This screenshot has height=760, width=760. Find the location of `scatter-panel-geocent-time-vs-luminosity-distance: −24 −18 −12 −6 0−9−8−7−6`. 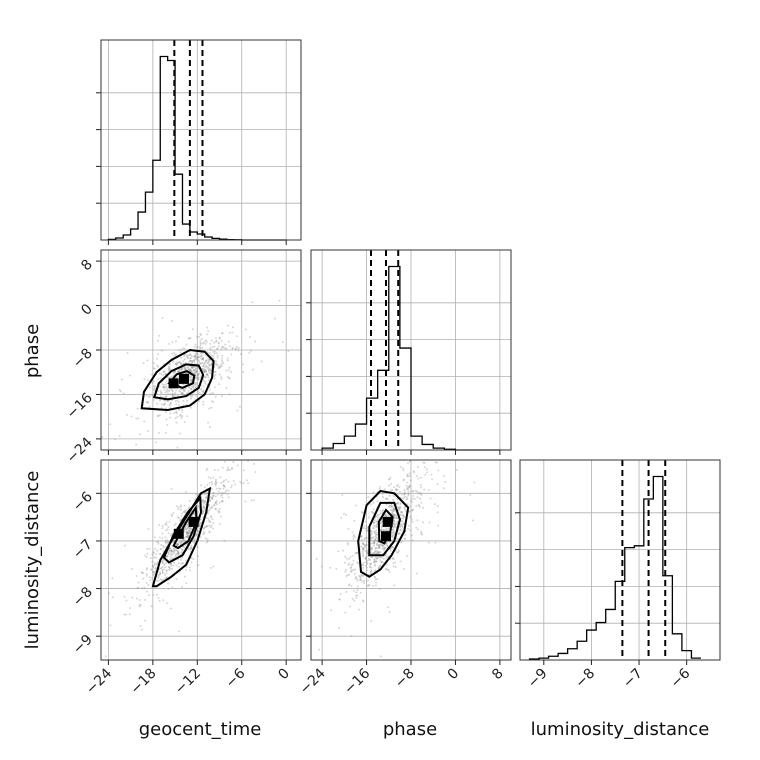

scatter-panel-geocent-time-vs-luminosity-distance: −24 −18 −12 −6 0−9−8−7−6 is located at coordinates (186, 557).